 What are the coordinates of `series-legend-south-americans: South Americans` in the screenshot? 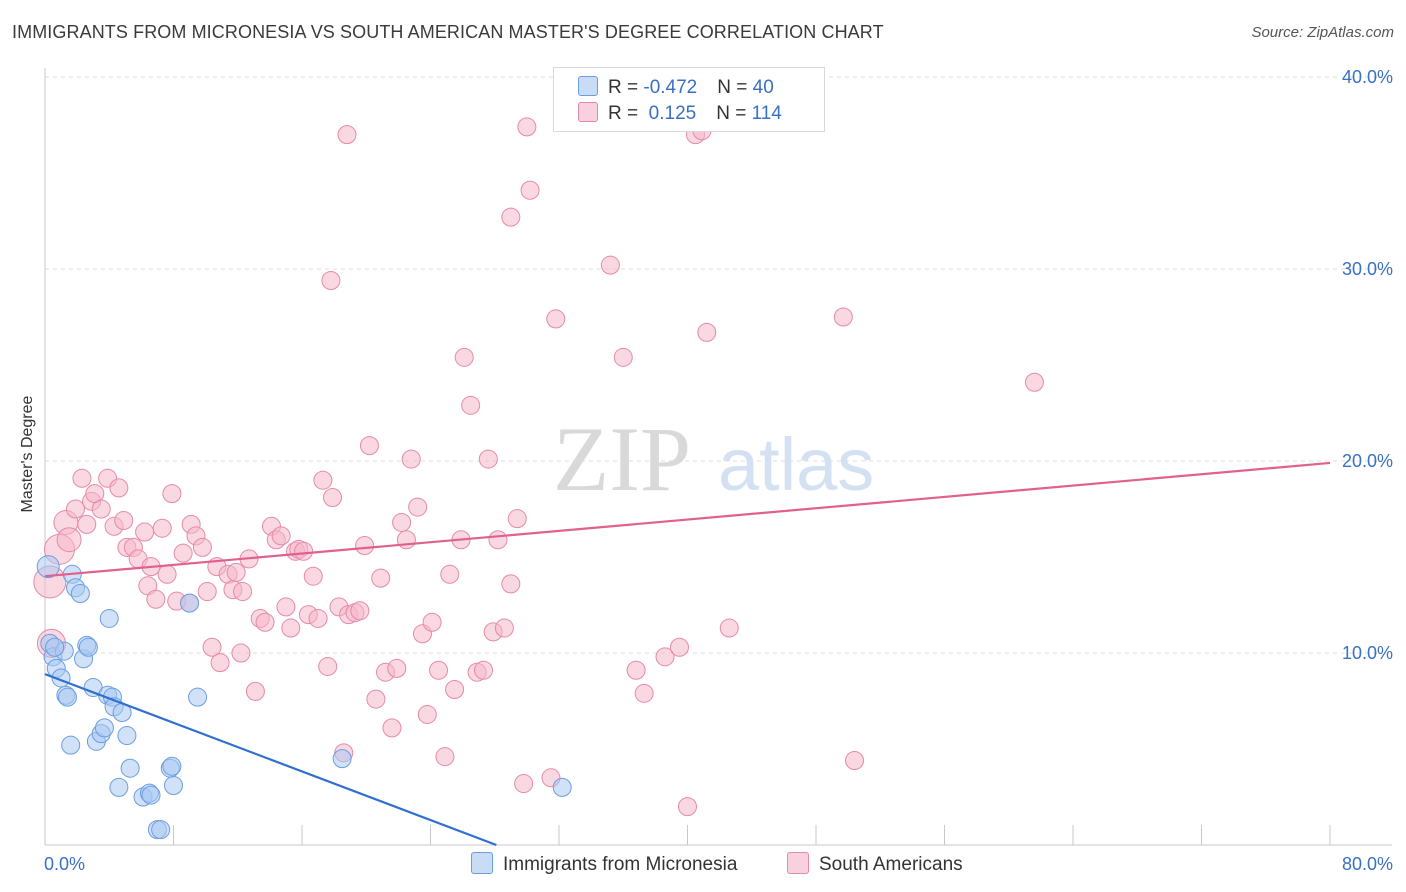 It's located at (875, 864).